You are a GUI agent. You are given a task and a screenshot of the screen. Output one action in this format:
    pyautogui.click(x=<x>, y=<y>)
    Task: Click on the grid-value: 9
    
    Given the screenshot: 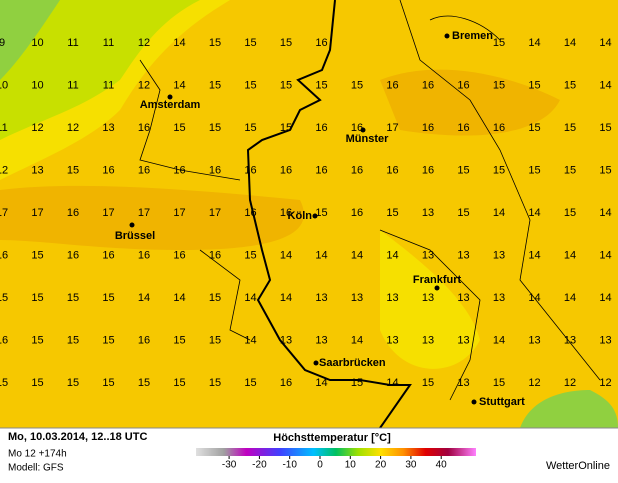 What is the action you would take?
    pyautogui.click(x=2, y=43)
    